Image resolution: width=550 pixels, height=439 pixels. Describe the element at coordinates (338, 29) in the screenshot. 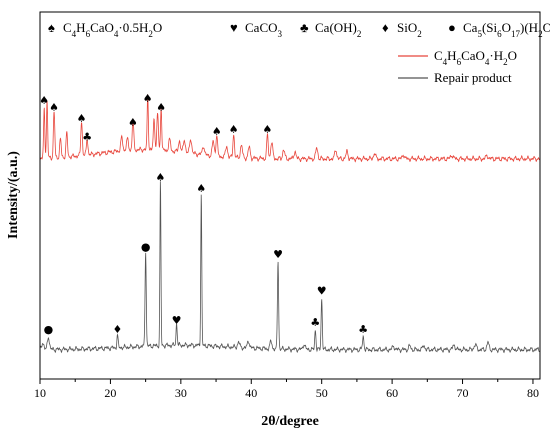

I see `phase-legend-label: Ca(OH)2` at that location.